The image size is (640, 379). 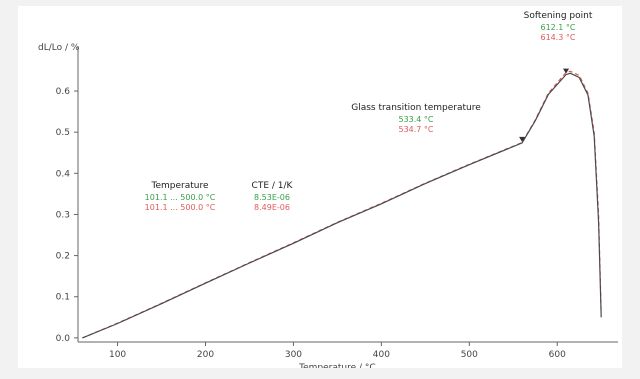 I want to click on y-tick-label: 0.1, so click(x=63, y=298).